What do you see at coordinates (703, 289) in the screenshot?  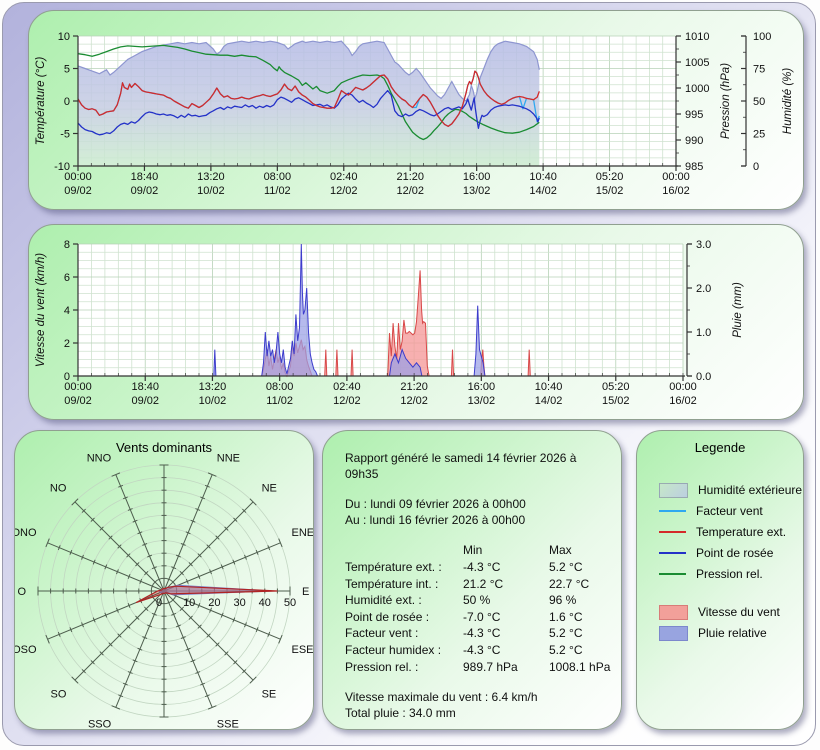 I see `svg-text: 2.0` at bounding box center [703, 289].